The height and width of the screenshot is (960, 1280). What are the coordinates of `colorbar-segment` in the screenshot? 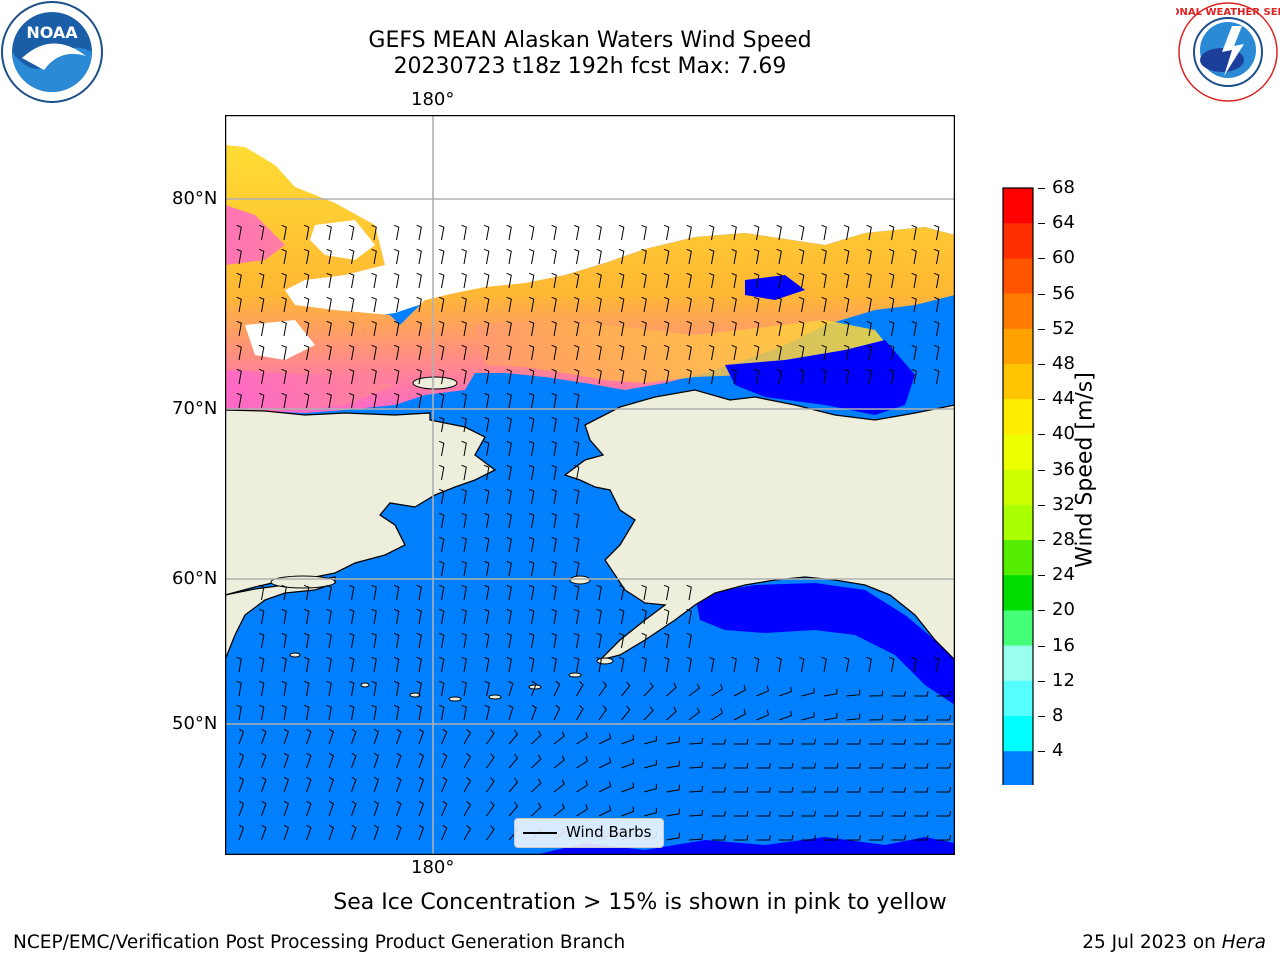 It's located at (1018, 698).